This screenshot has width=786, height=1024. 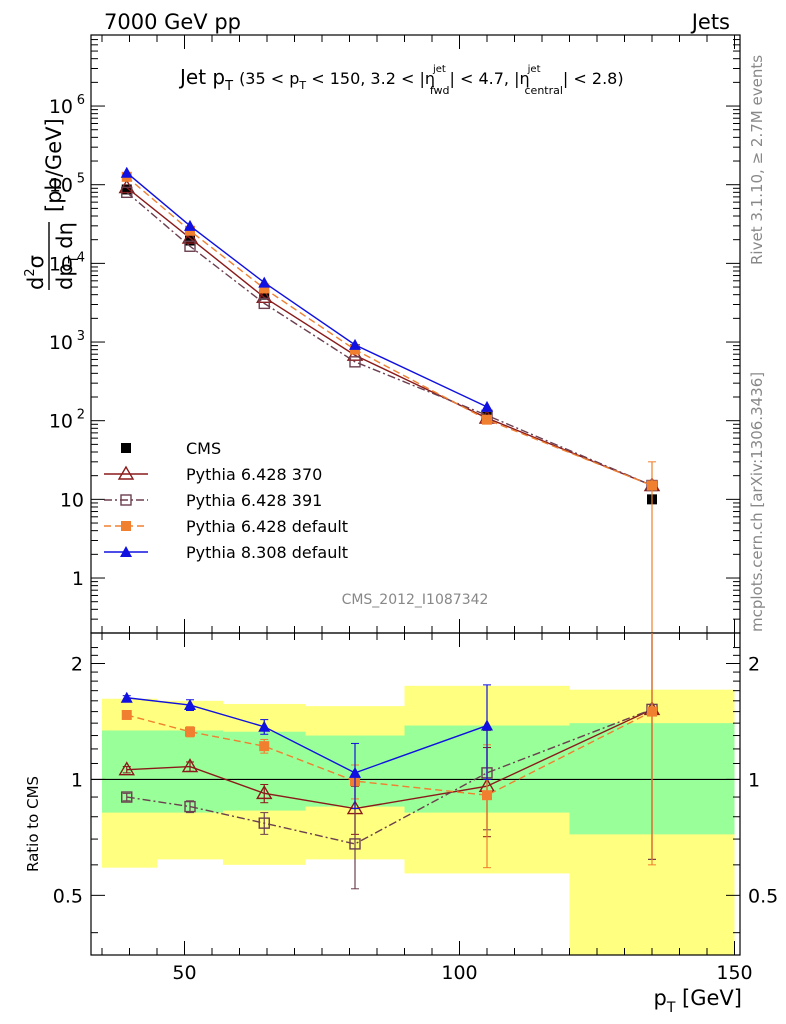 What do you see at coordinates (254, 474) in the screenshot?
I see `legend-label: Pythia 6.428 370` at bounding box center [254, 474].